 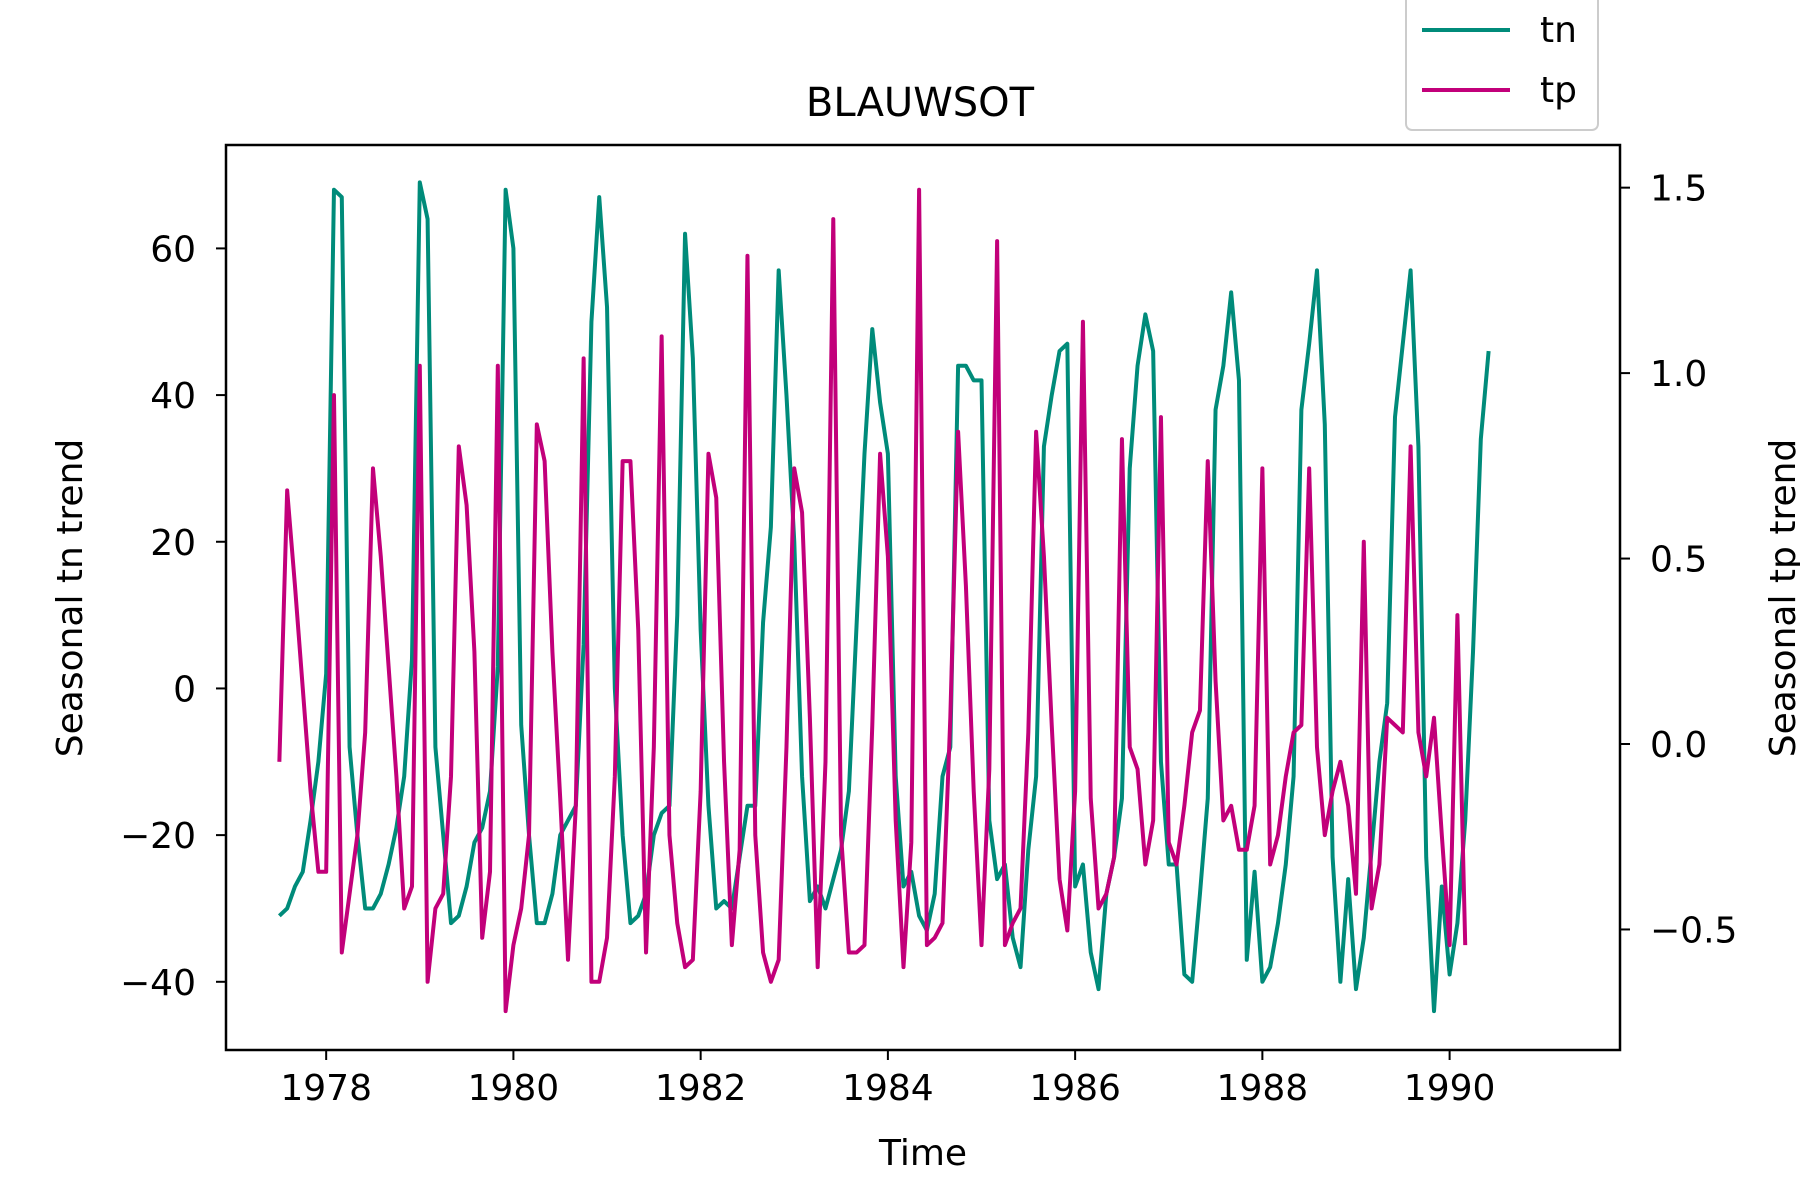 I want to click on y-left-tick-label: 20, so click(x=173, y=543).